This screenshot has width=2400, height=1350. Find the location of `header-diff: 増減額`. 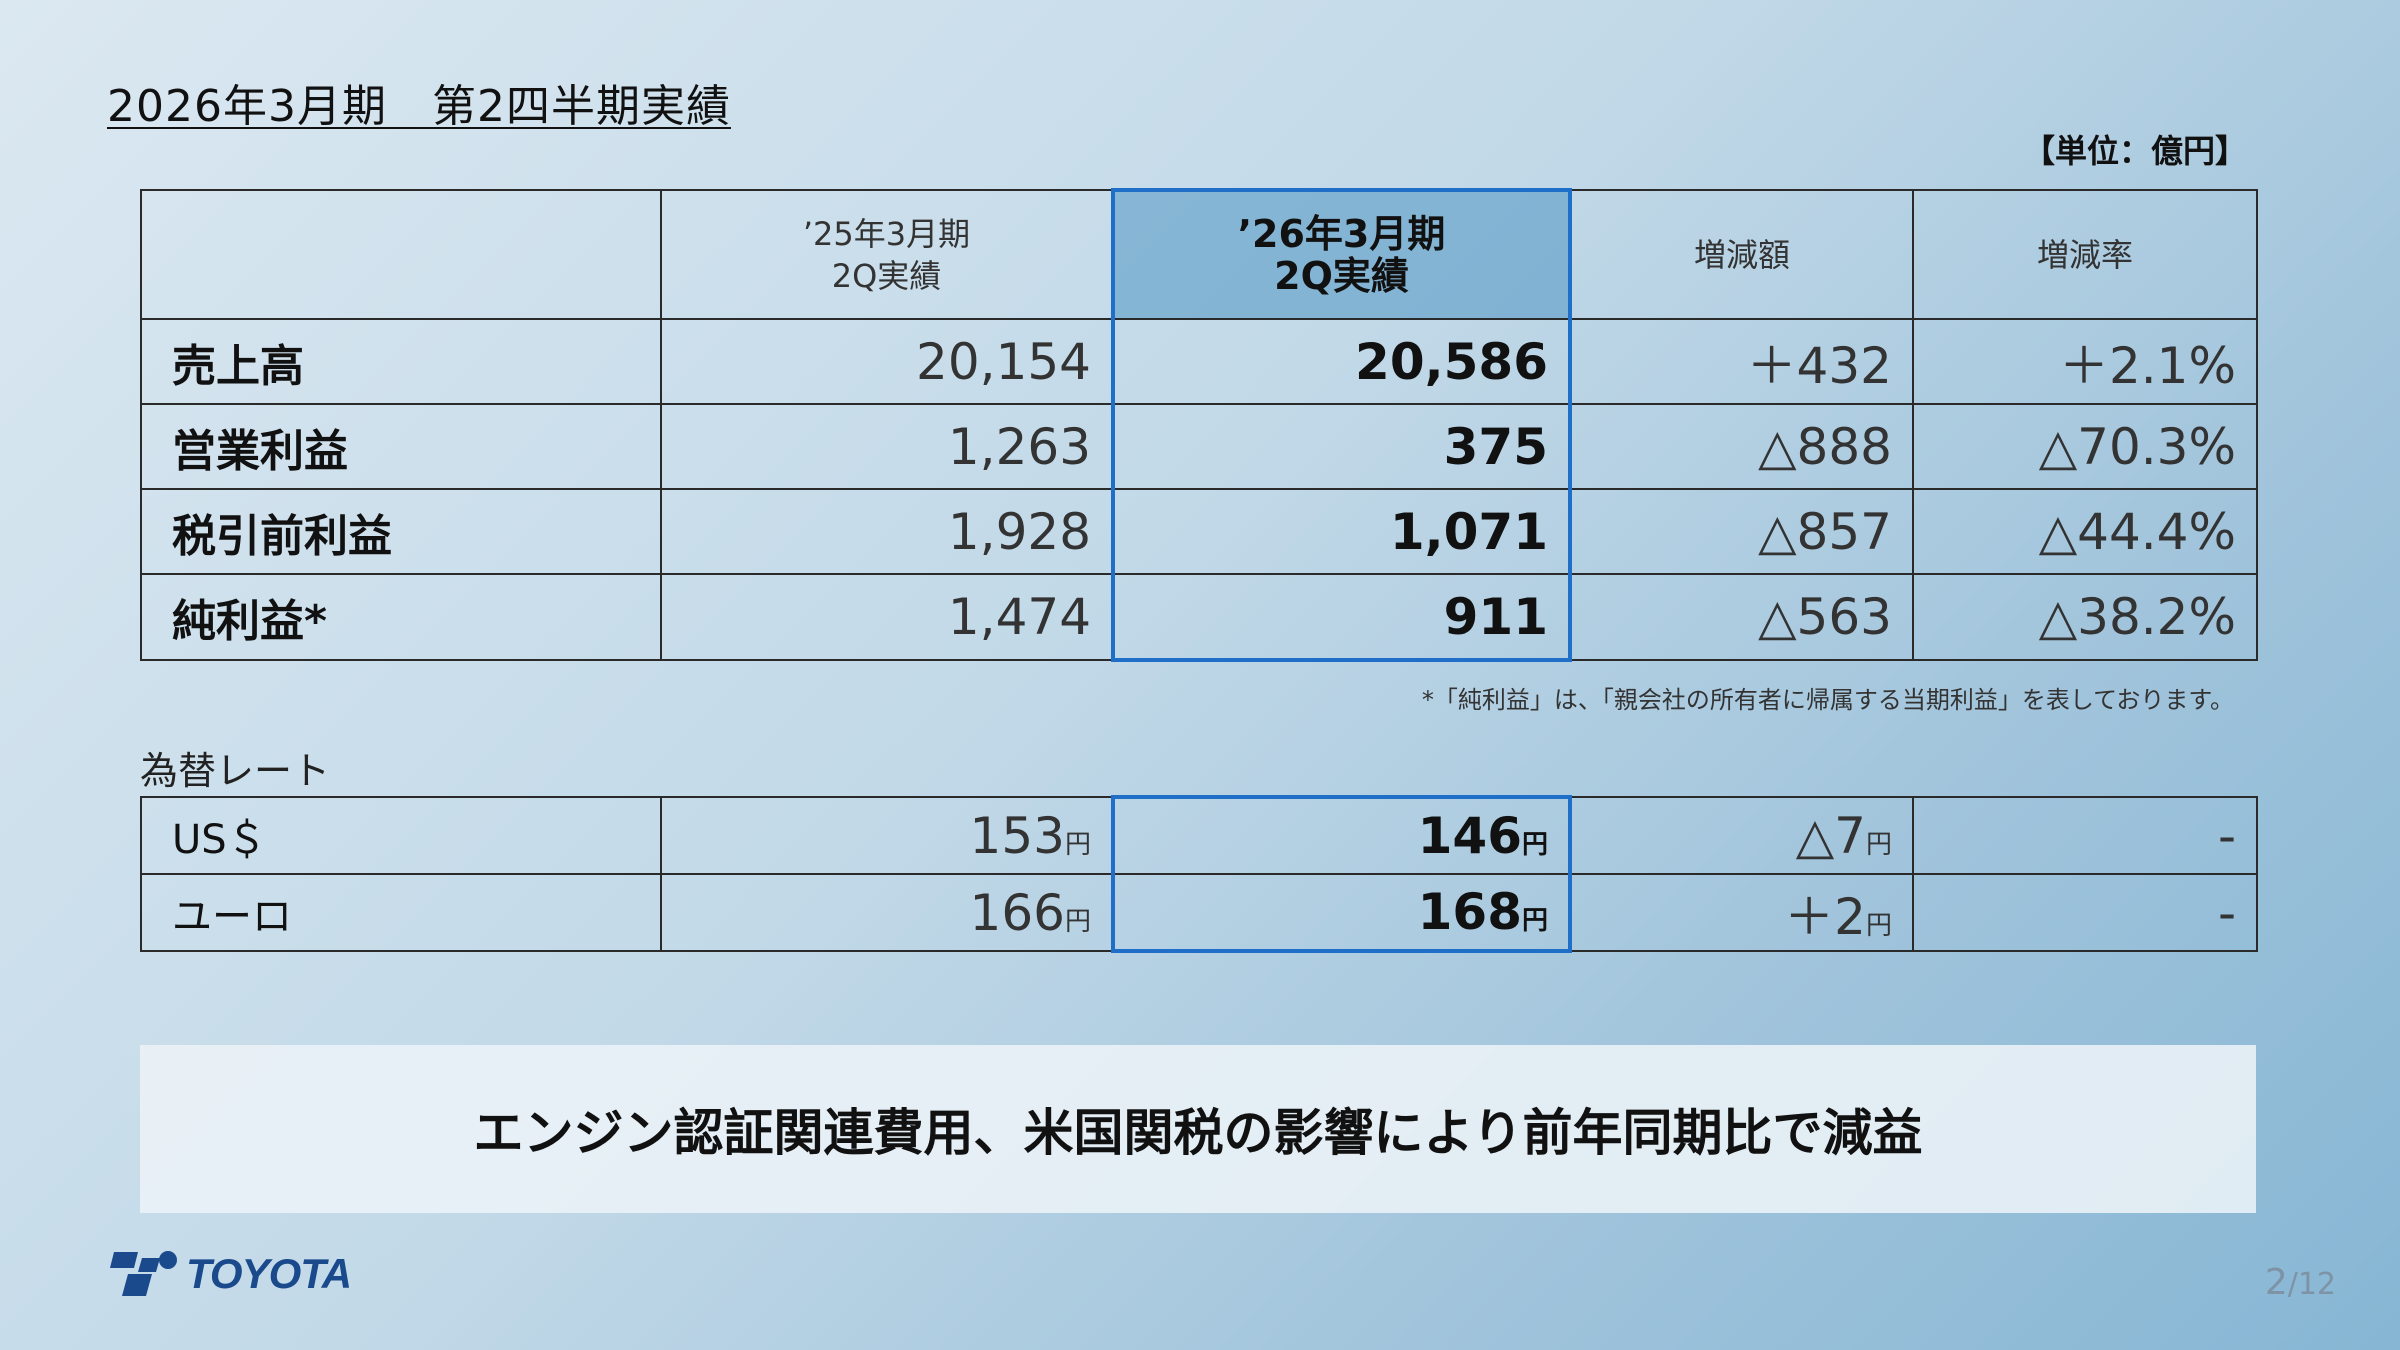

header-diff: 増減額 is located at coordinates (1741, 254).